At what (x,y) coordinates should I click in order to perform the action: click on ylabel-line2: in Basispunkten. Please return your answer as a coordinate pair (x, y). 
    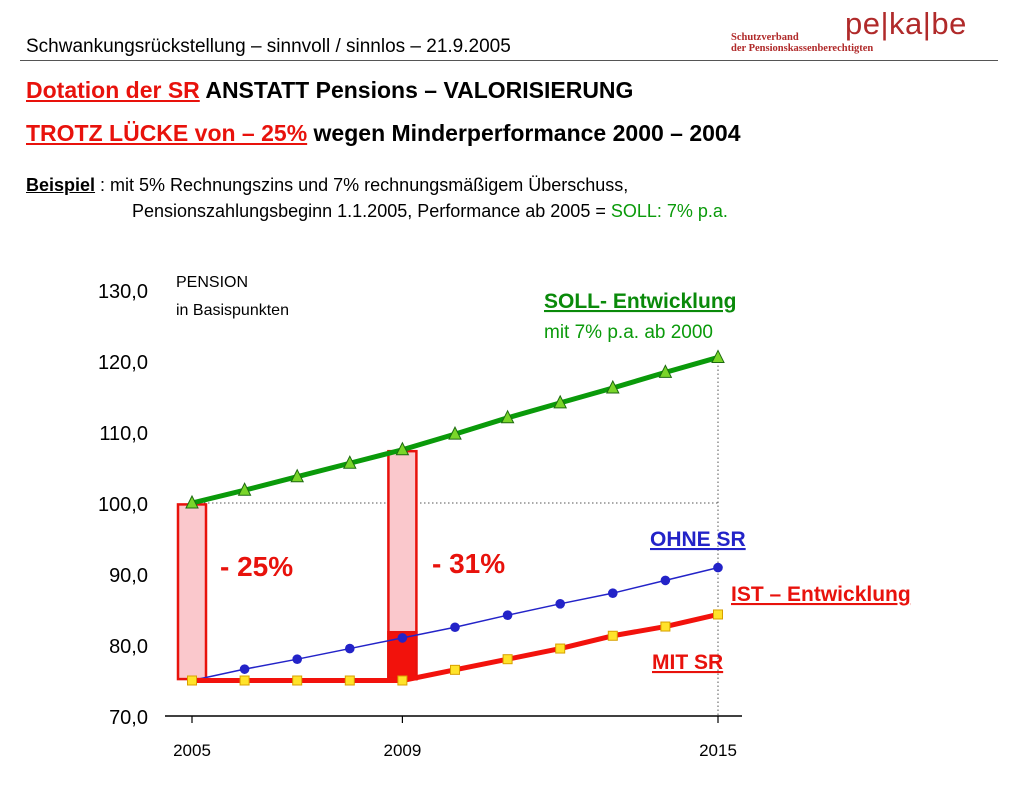
    Looking at the image, I should click on (232, 310).